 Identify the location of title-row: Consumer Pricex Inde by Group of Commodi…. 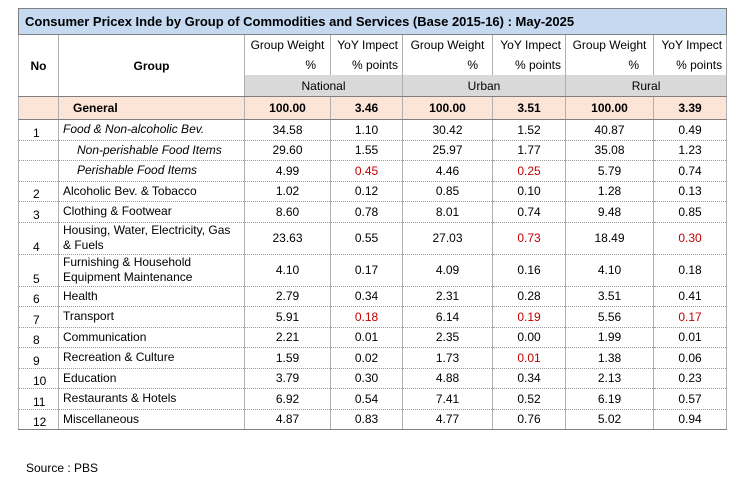
(372, 21).